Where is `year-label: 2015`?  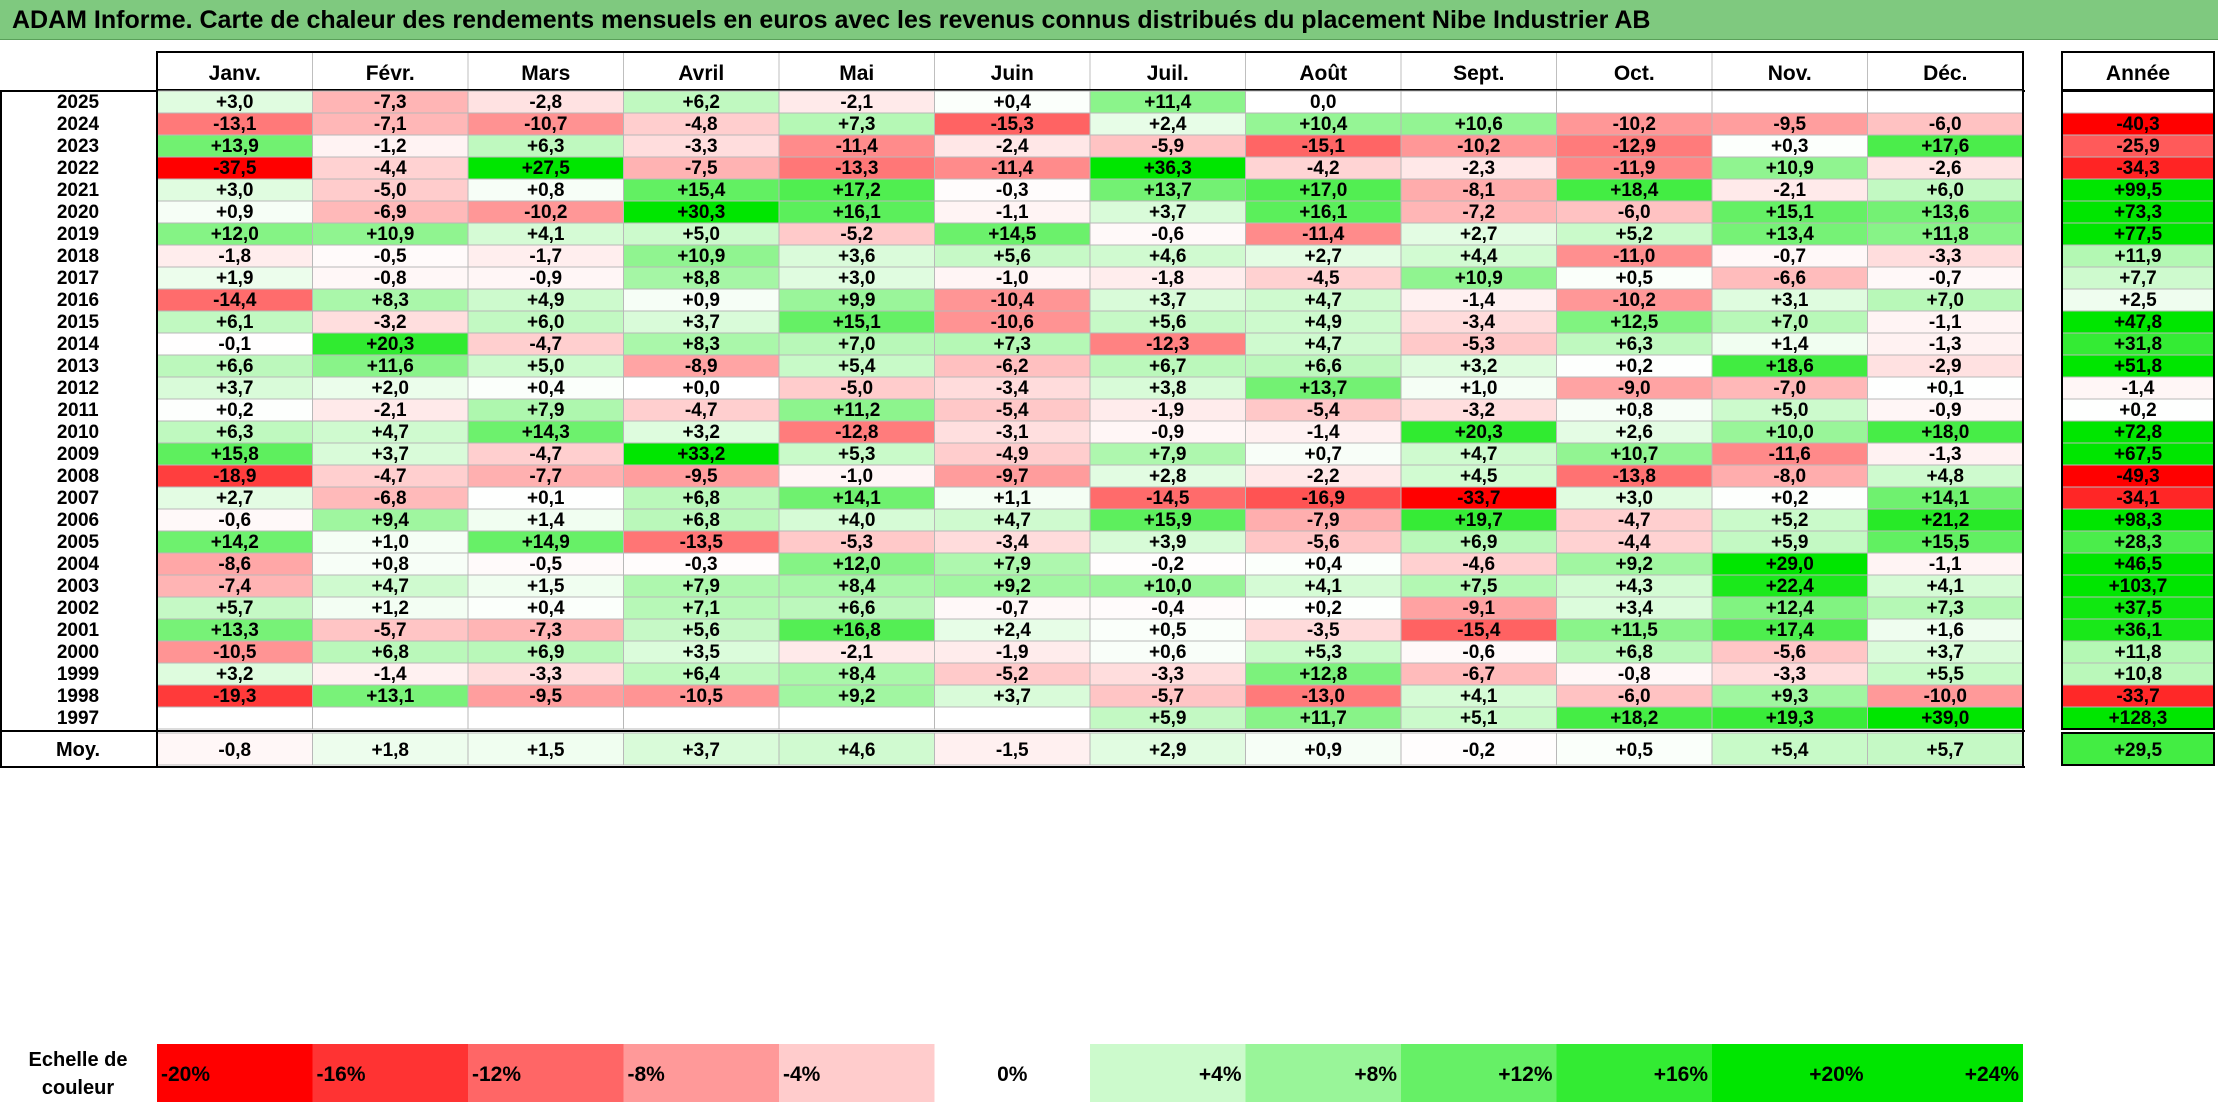
year-label: 2015 is located at coordinates (78, 322).